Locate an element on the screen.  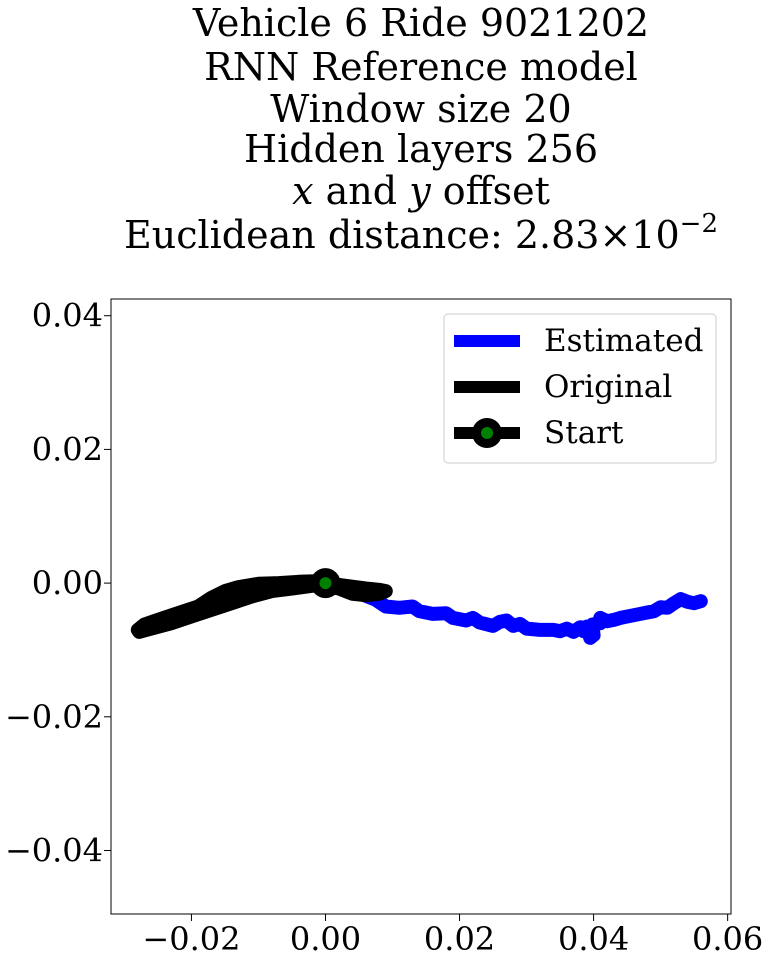
title-and: and is located at coordinates (362, 191).